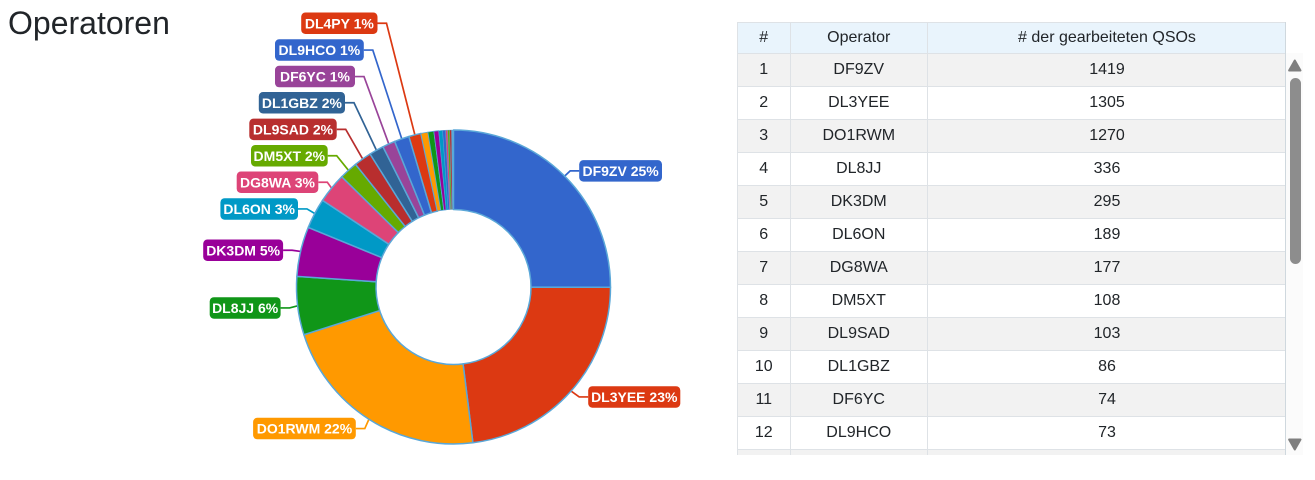  What do you see at coordinates (290, 156) in the screenshot?
I see `svg-text: DM5XT 2%` at bounding box center [290, 156].